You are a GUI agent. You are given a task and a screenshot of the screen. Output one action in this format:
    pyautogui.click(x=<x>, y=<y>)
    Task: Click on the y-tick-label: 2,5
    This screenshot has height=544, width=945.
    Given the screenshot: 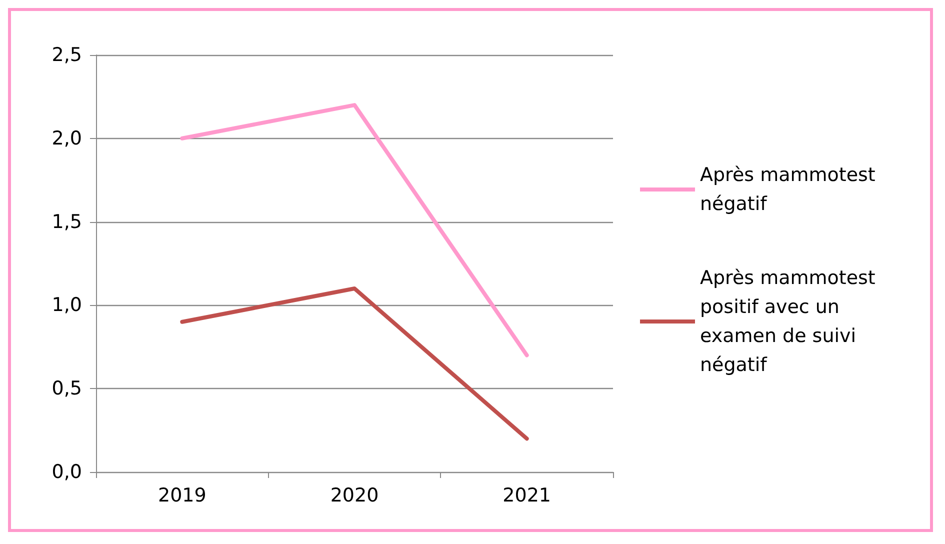 What is the action you would take?
    pyautogui.click(x=67, y=55)
    